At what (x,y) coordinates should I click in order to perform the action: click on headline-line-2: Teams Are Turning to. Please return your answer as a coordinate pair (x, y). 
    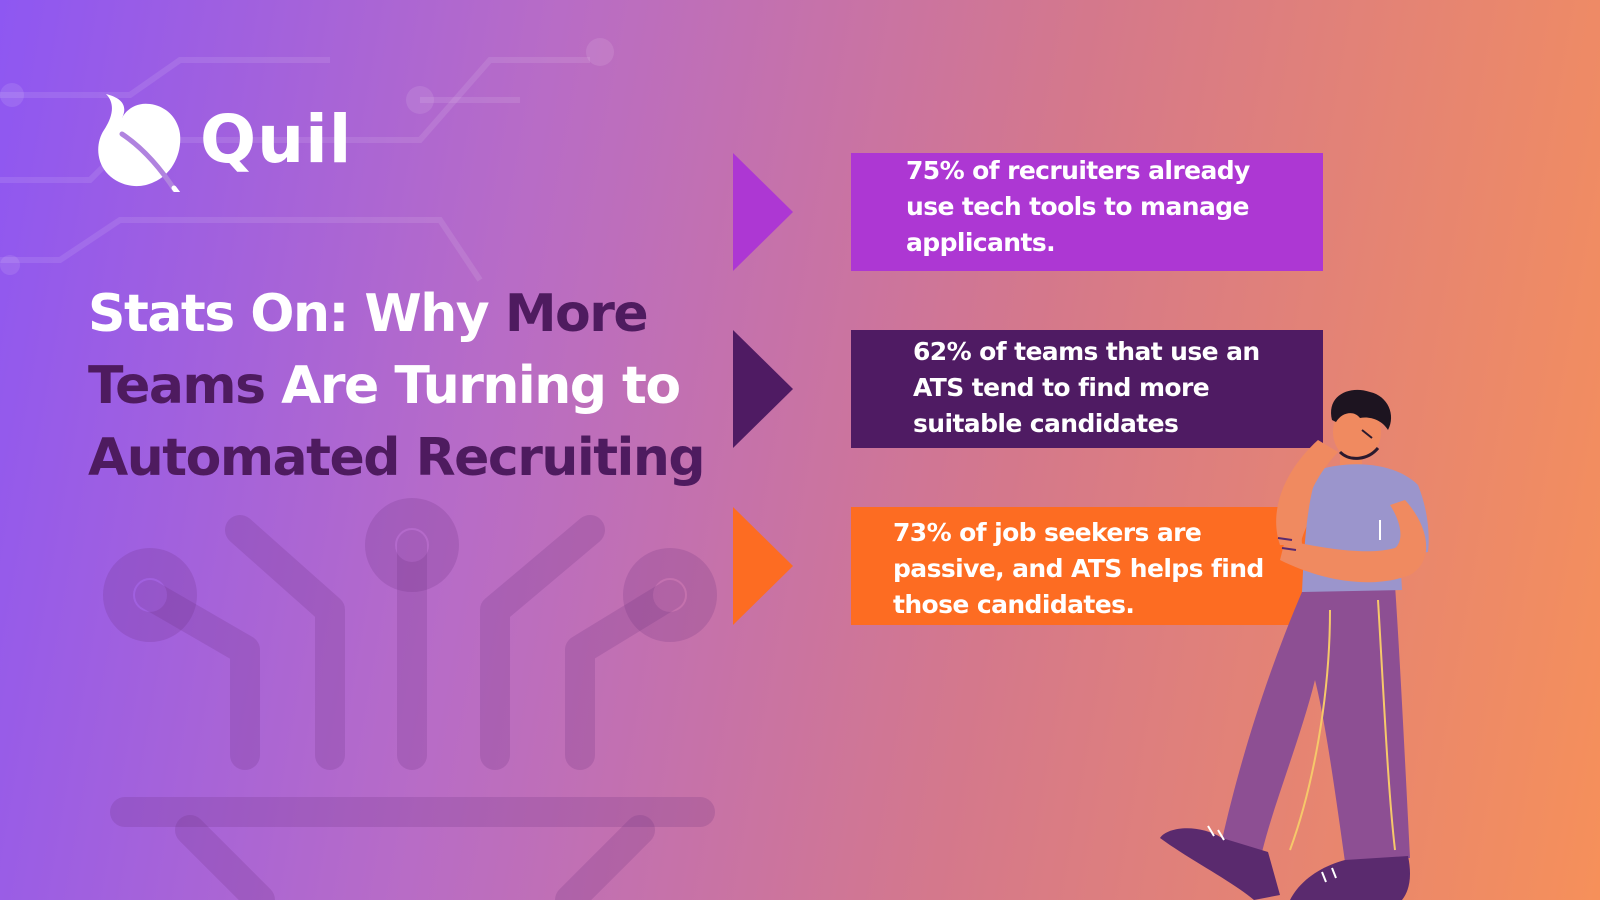
    Looking at the image, I should click on (396, 386).